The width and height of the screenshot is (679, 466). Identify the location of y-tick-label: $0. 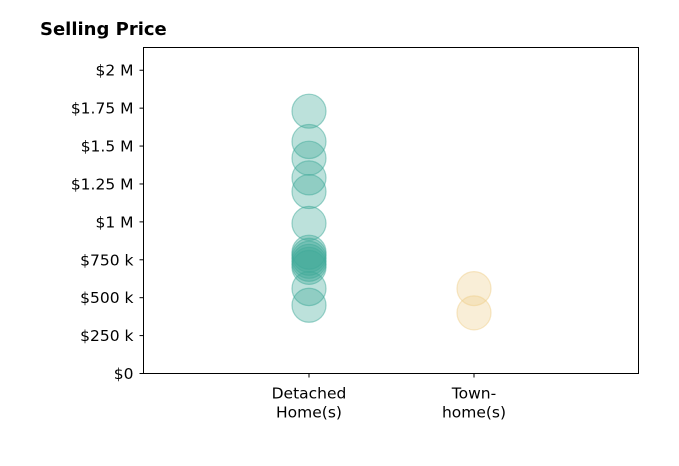
(124, 374).